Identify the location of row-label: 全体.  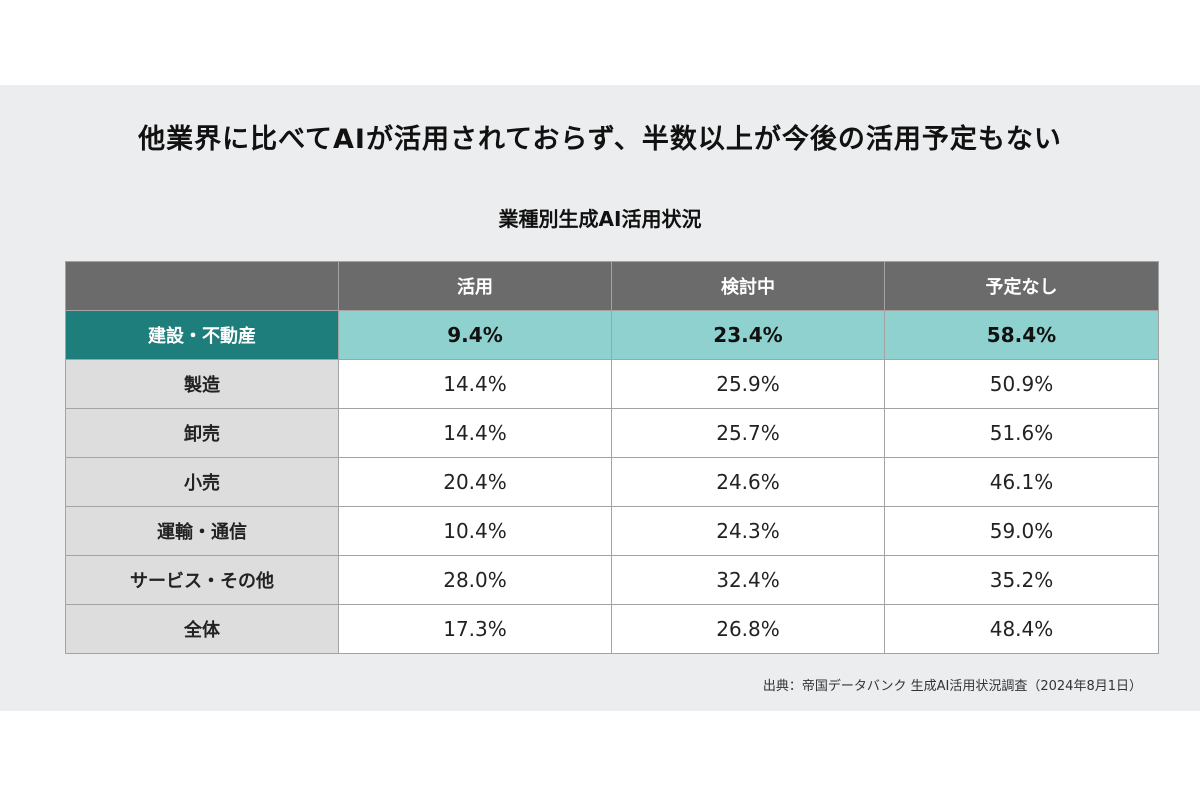
(202, 629).